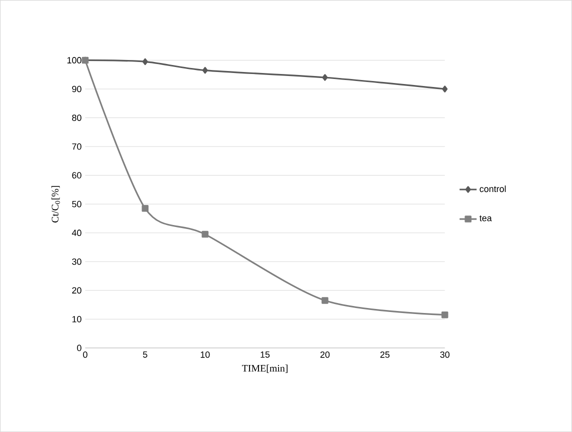 This screenshot has width=572, height=432. What do you see at coordinates (77, 89) in the screenshot?
I see `y-tick-label: 90` at bounding box center [77, 89].